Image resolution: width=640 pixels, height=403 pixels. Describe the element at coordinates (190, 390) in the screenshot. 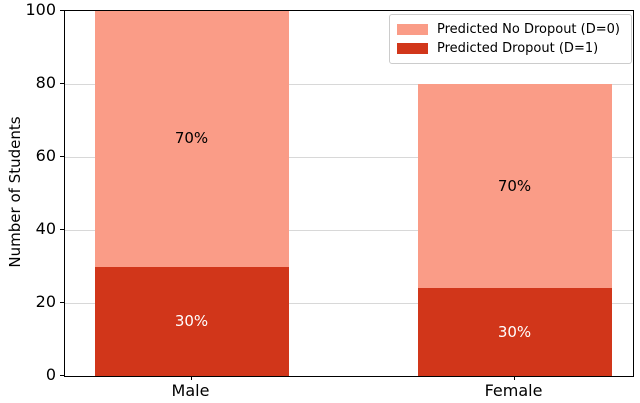

I see `x-tick-label-male: Male` at that location.